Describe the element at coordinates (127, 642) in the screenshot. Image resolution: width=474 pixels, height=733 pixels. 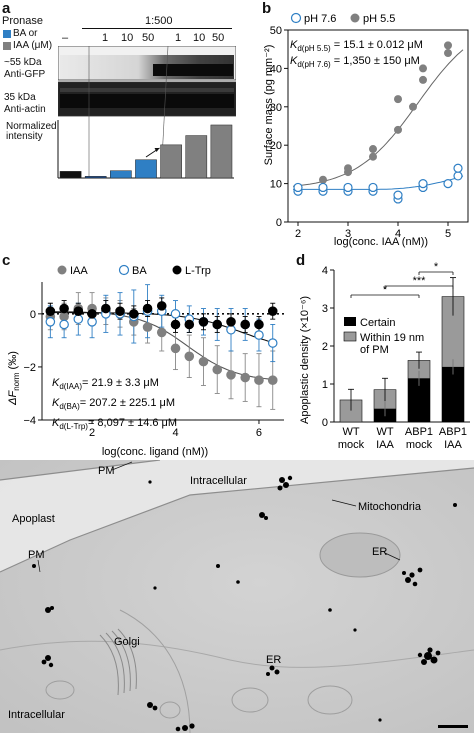
I see `label-golgi: Golgi` at that location.